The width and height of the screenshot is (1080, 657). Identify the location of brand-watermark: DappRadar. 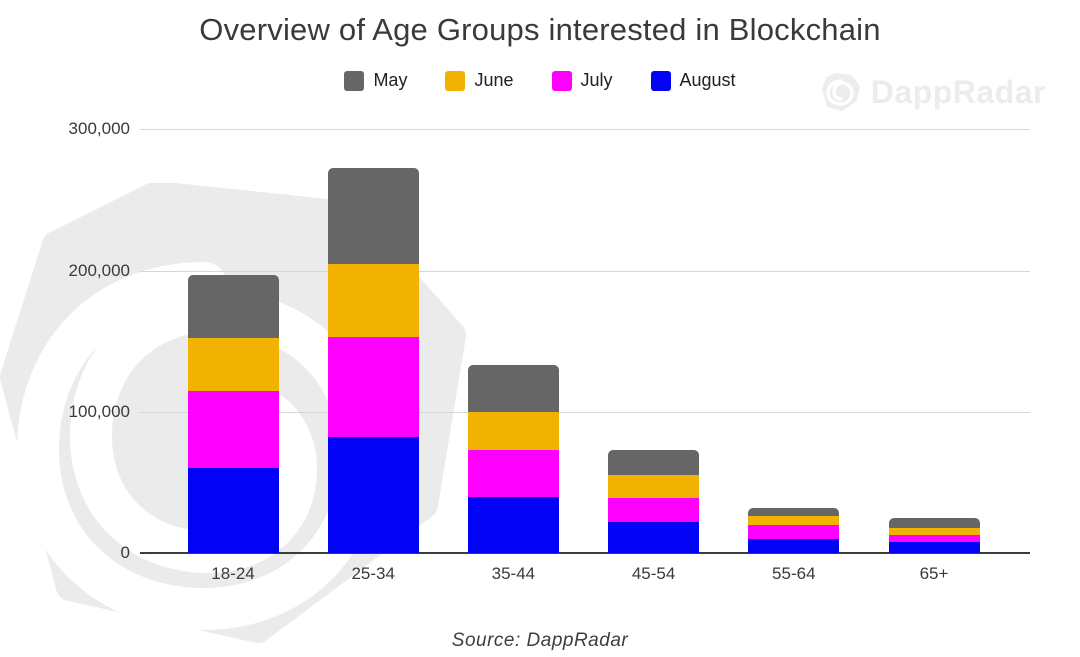
(933, 92).